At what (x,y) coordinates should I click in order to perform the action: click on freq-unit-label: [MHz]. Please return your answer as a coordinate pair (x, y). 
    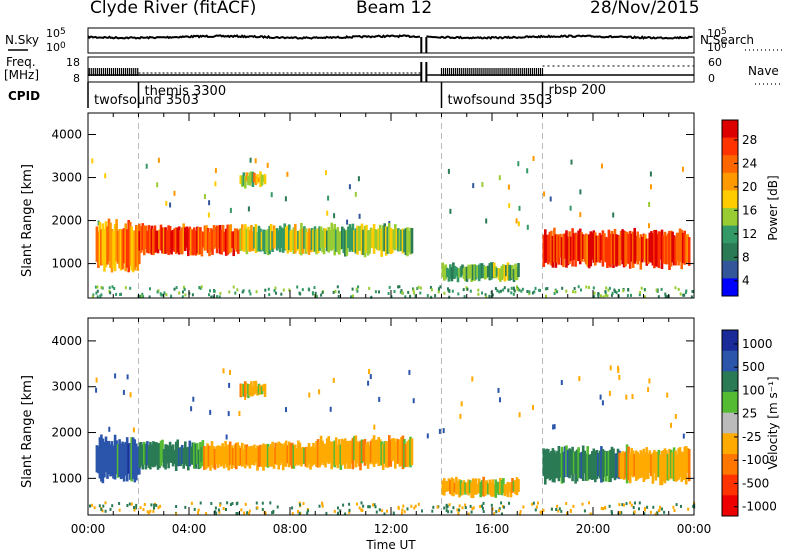
    Looking at the image, I should click on (21, 75).